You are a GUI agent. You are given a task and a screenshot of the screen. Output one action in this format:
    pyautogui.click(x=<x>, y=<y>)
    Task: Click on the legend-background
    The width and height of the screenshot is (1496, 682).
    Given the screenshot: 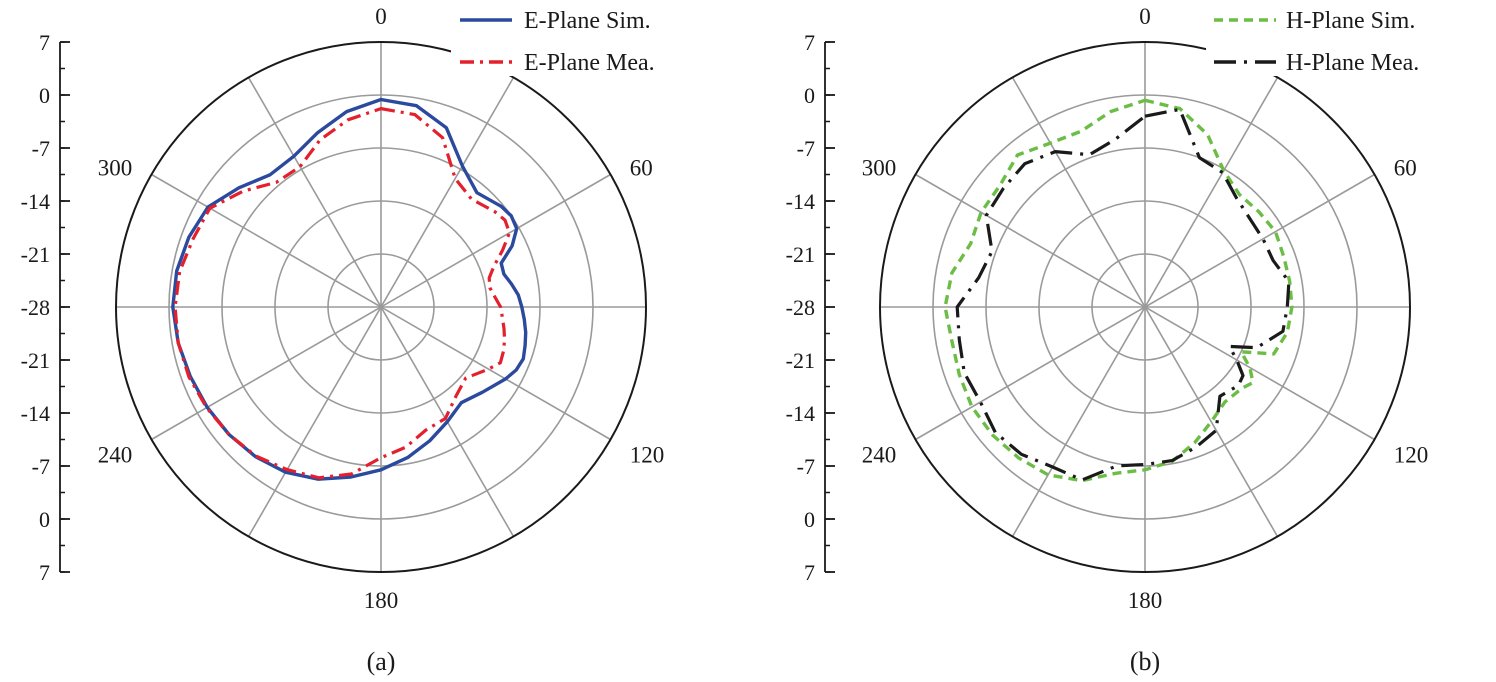 What is the action you would take?
    pyautogui.click(x=1349, y=42)
    